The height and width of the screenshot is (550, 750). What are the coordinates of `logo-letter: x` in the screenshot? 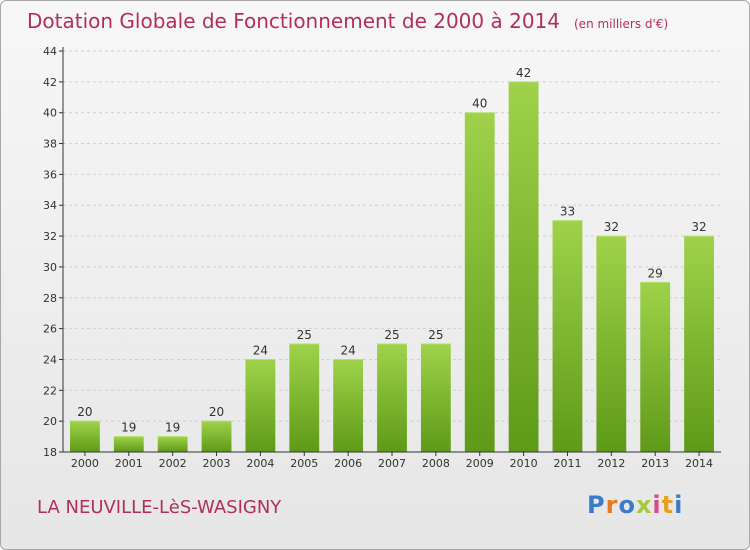 It's located at (644, 505).